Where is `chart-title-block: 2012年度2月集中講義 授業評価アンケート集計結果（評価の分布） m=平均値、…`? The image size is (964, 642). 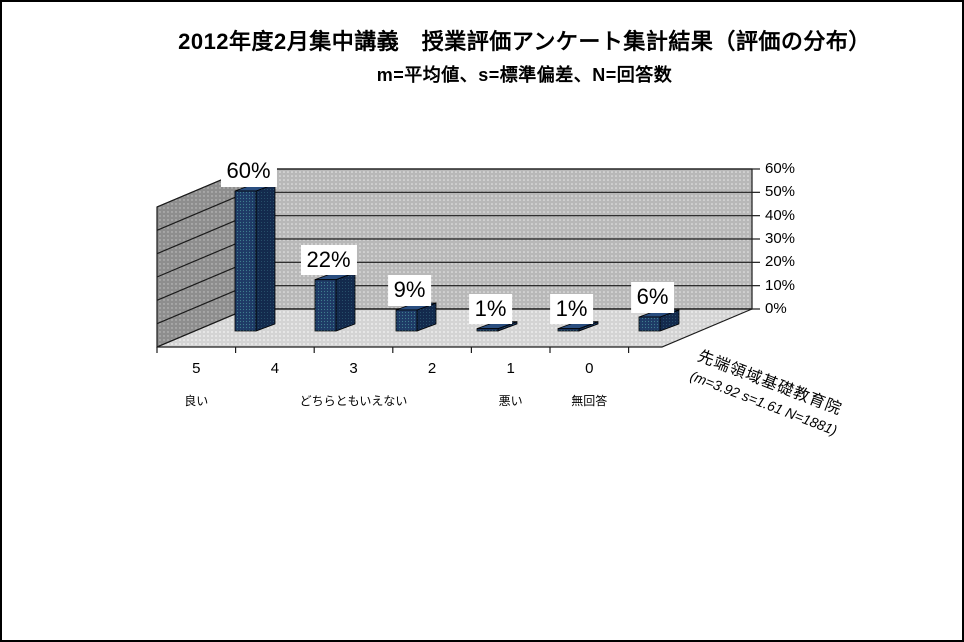
chart-title-block: 2012年度2月集中講義 授業評価アンケート集計結果（評価の分布） m=平均値、… is located at coordinates (517, 55).